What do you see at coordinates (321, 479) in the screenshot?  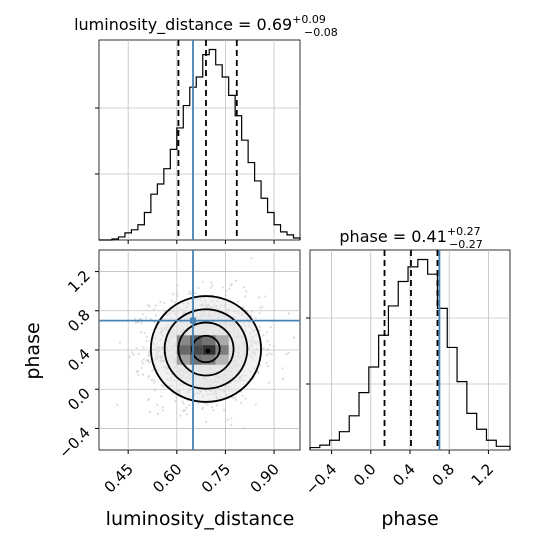 I see `phase-x-tick-label: −0.4` at bounding box center [321, 479].